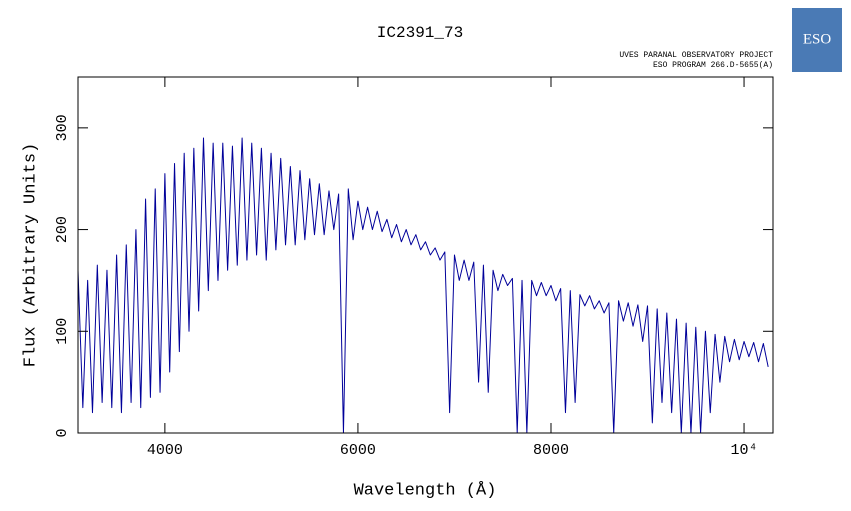 The width and height of the screenshot is (851, 511). What do you see at coordinates (420, 33) in the screenshot?
I see `chart-title: IC2391_73` at bounding box center [420, 33].